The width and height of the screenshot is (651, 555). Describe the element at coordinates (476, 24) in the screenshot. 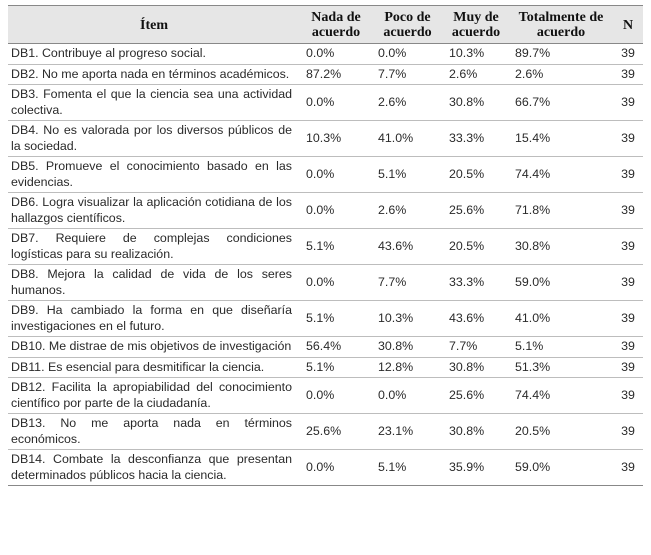

I see `header-muy-de-acuerdo: Muy de acuerdo` at that location.